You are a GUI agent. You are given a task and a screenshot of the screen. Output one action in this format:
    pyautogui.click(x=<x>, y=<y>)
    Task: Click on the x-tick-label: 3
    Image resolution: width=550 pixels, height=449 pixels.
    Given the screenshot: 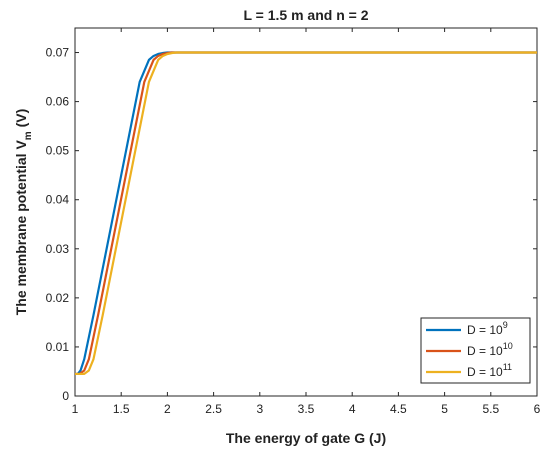 What is the action you would take?
    pyautogui.click(x=259, y=409)
    